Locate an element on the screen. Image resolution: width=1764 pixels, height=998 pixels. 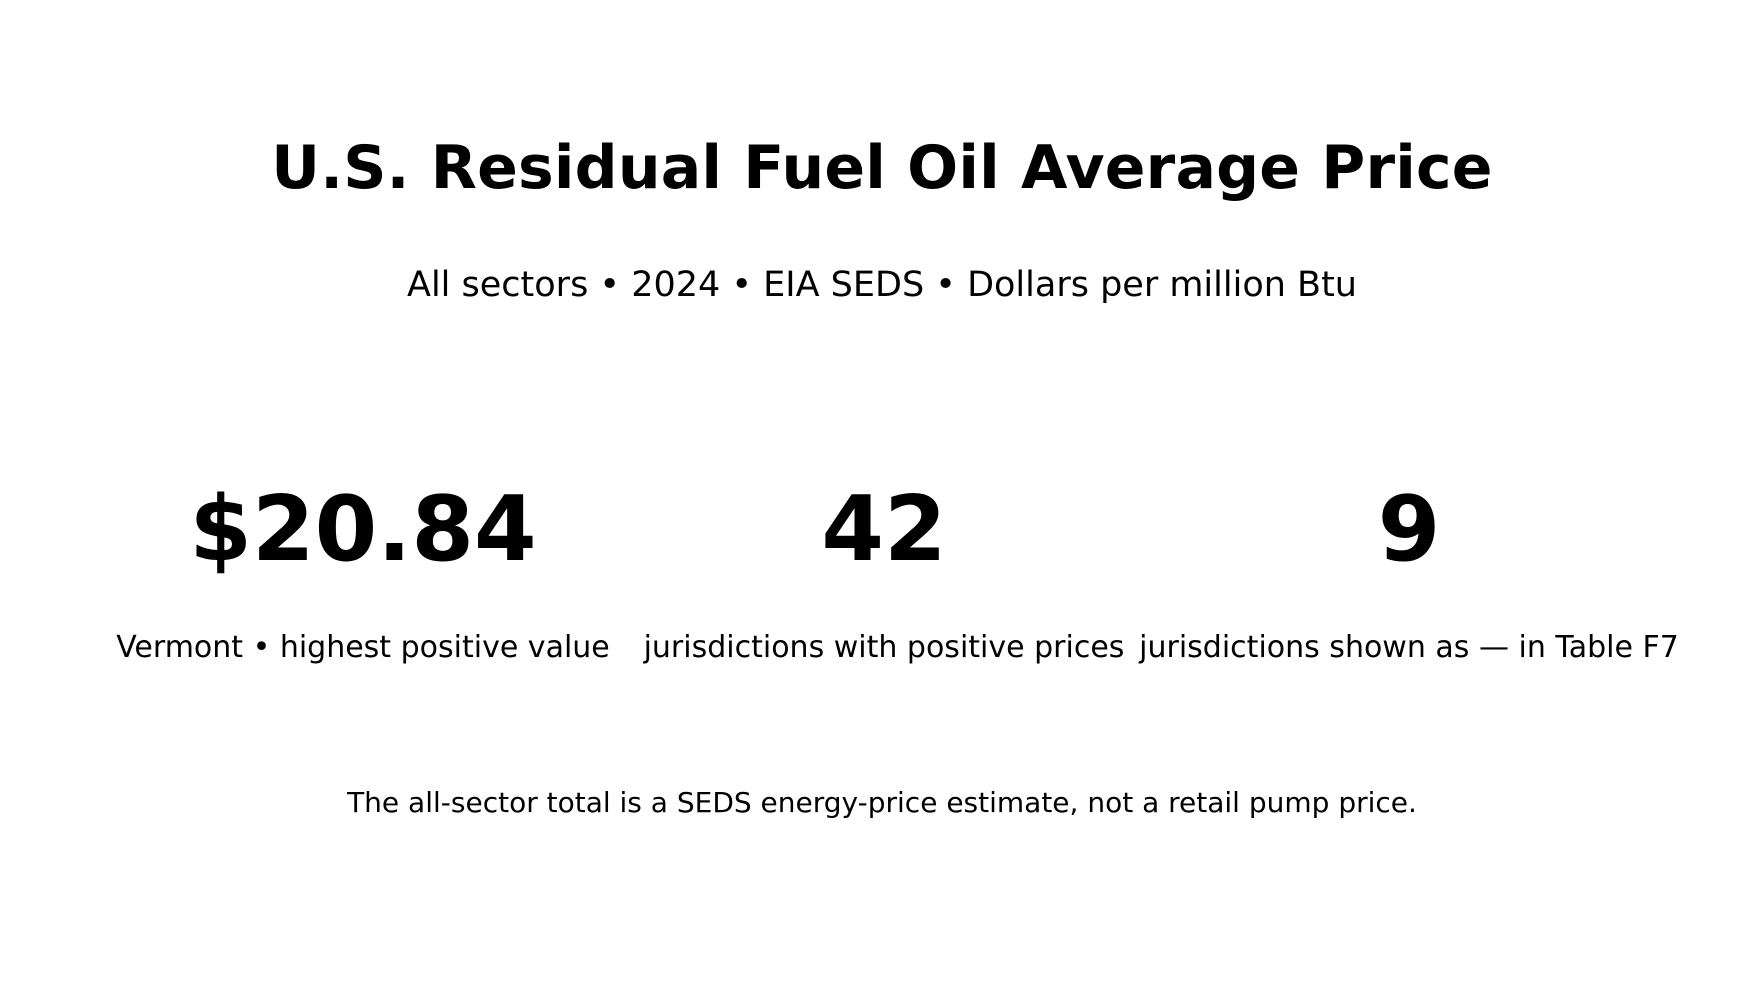
kpi-value-dash-count: 9 is located at coordinates (1409, 529).